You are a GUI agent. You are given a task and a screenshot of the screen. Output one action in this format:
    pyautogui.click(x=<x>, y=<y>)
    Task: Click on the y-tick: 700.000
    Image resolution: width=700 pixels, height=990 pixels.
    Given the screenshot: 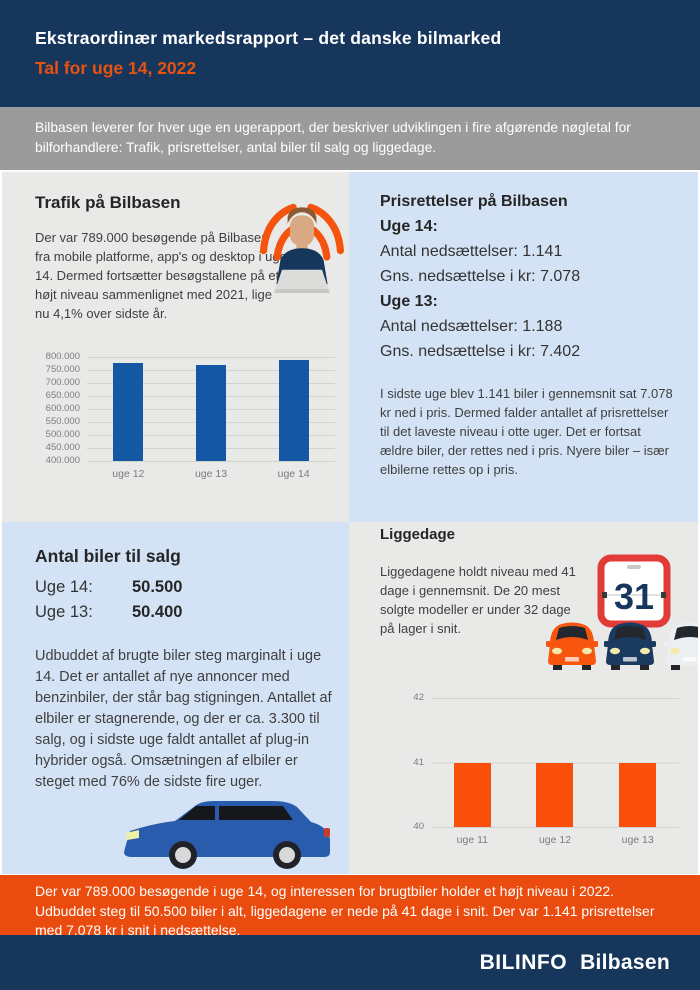 What is the action you would take?
    pyautogui.click(x=62, y=382)
    